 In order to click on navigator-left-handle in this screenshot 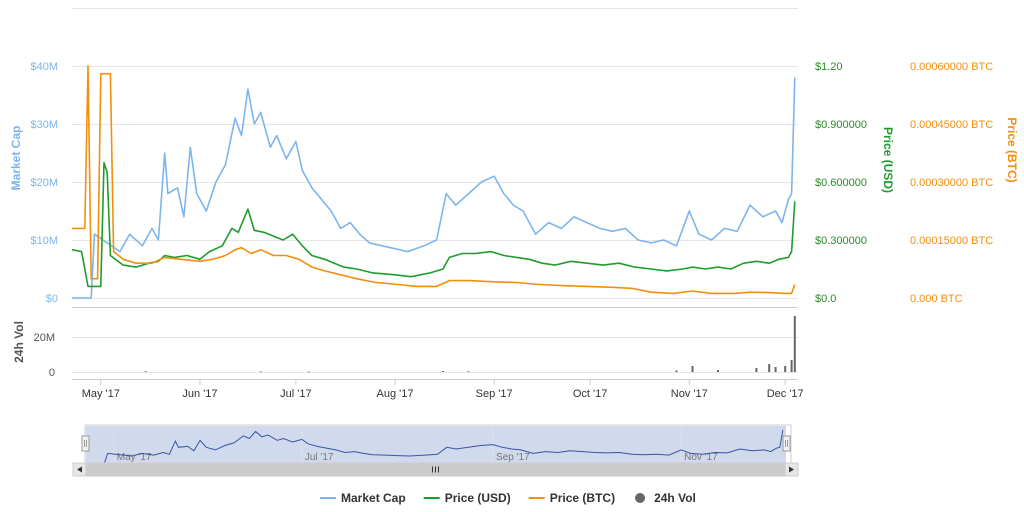, I will do `click(85, 443)`.